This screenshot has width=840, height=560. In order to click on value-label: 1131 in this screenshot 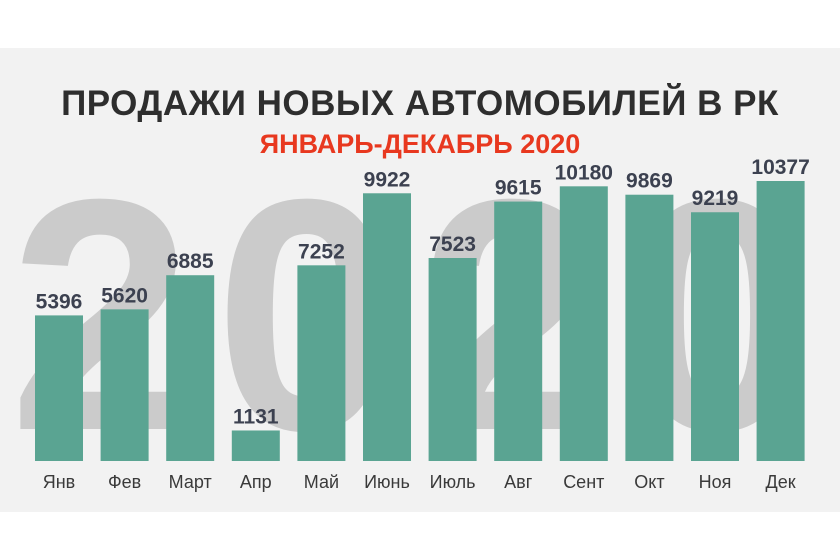, I will do `click(256, 416)`.